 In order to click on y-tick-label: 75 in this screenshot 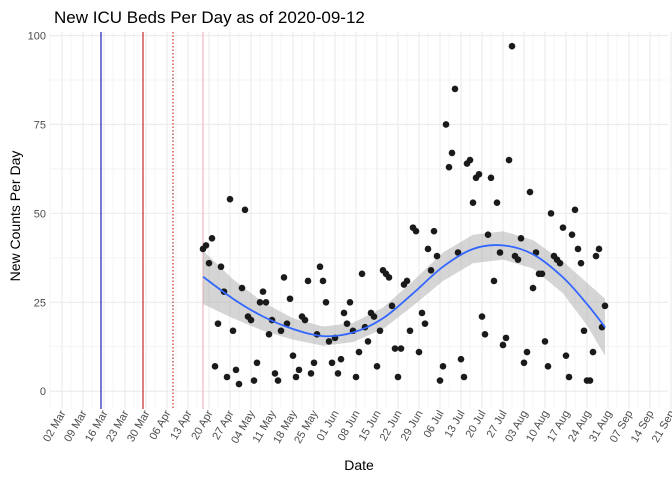, I will do `click(40, 125)`.